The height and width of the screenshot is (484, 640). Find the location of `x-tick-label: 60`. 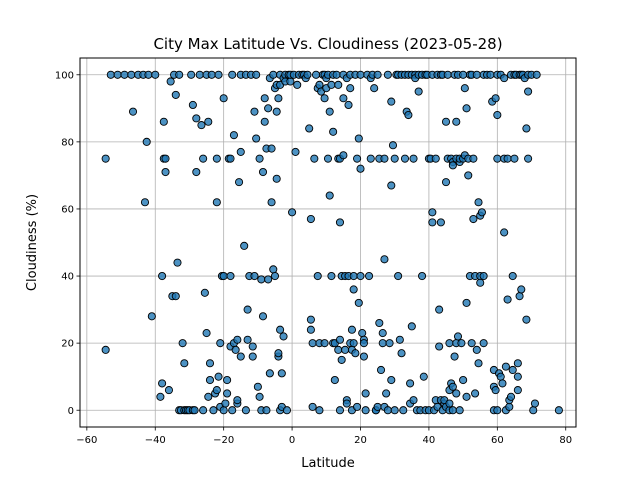

x-tick-label: 60 is located at coordinates (497, 440).